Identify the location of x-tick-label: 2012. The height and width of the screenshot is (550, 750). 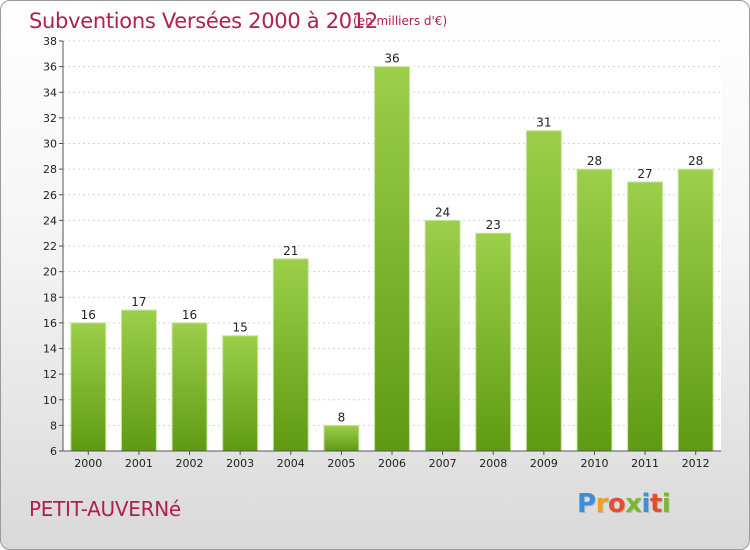
(696, 463).